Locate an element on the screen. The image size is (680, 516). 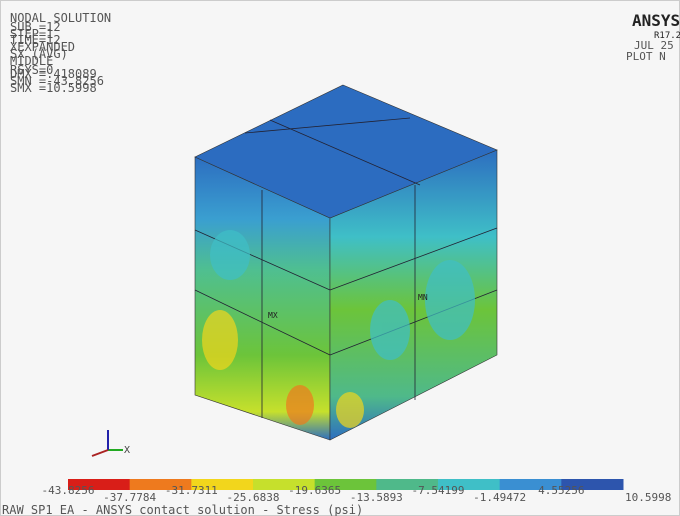
legend-label: -31.7311 is located at coordinates (191, 490).